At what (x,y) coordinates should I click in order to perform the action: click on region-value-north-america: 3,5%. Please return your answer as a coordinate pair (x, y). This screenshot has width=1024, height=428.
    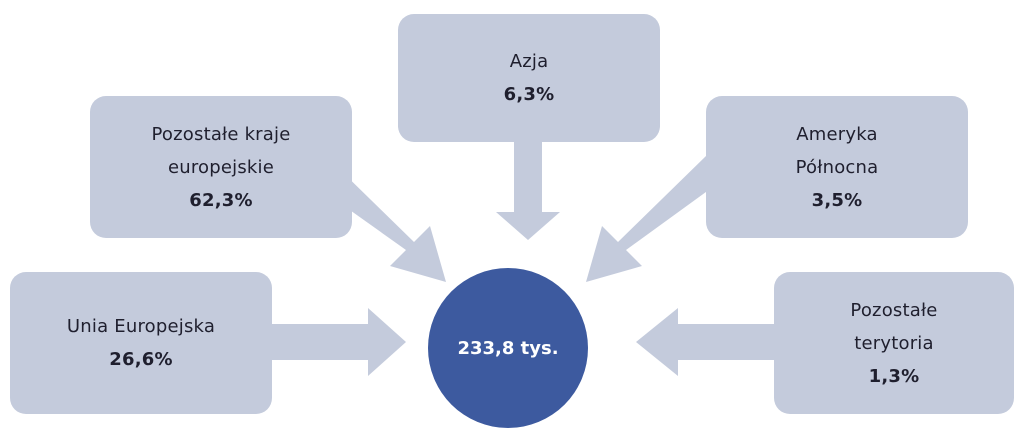
    Looking at the image, I should click on (837, 200).